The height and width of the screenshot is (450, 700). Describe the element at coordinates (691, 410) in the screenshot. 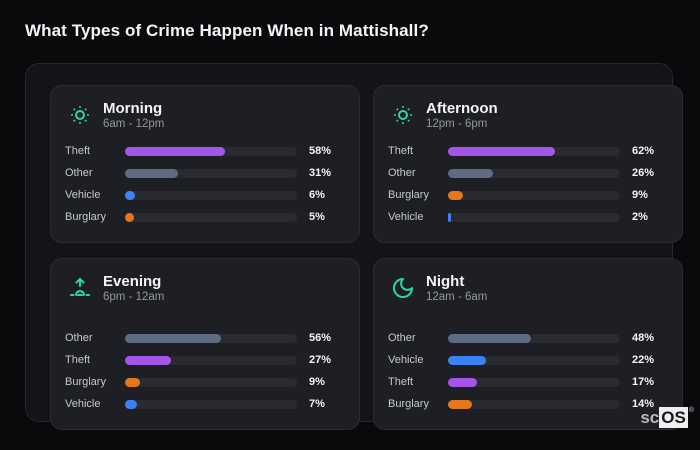

I see `registered-trademark-icon: ®` at that location.